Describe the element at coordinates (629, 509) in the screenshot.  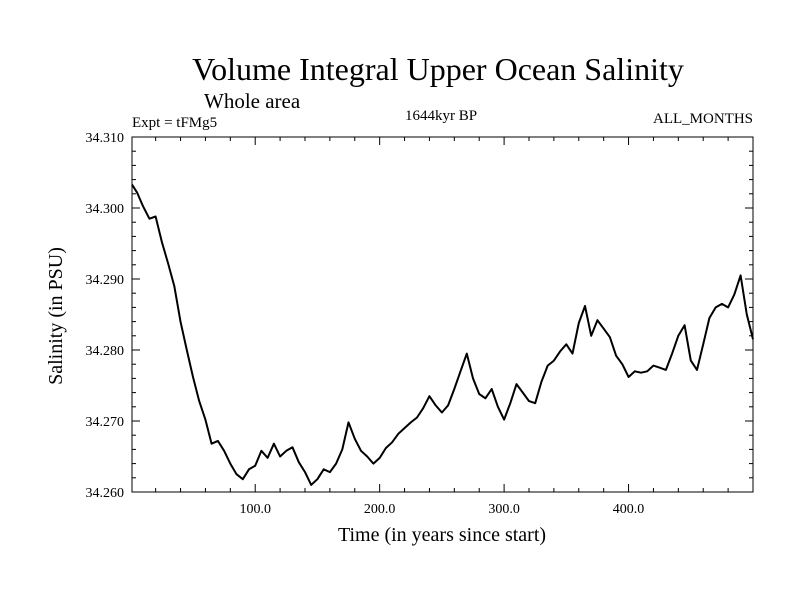
I see `x-tick-label: 400.0` at that location.